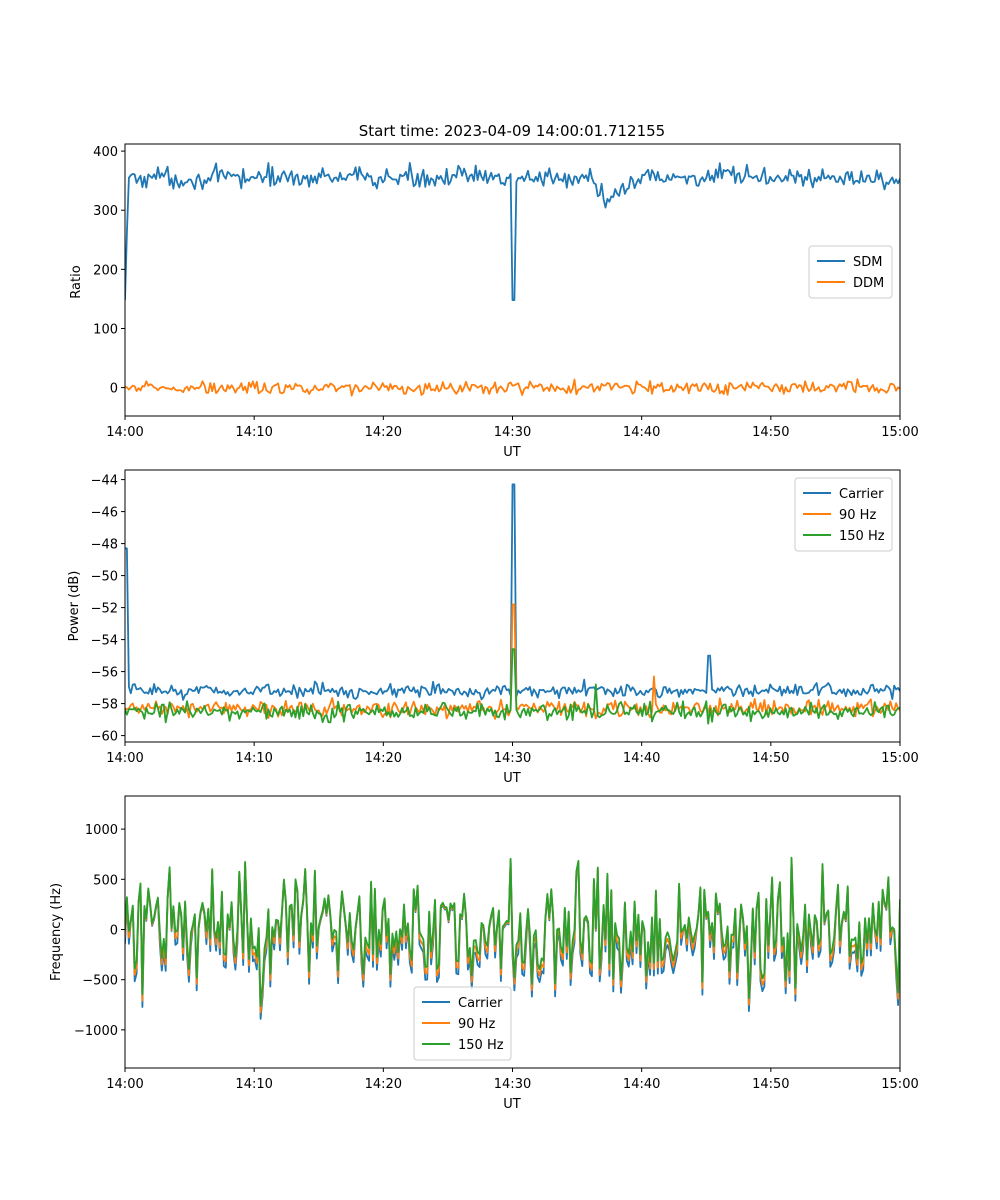 The width and height of the screenshot is (1000, 1200). I want to click on figure-title: Start time: 2023-04-09 14:00:01.712155, so click(512, 131).